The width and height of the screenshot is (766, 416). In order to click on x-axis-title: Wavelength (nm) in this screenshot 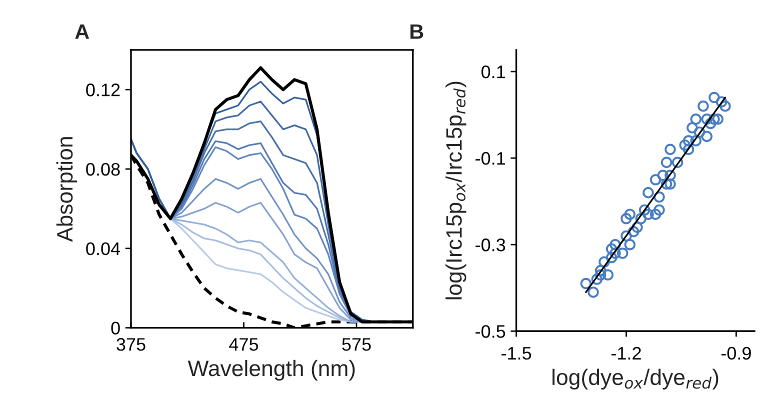, I will do `click(271, 370)`.